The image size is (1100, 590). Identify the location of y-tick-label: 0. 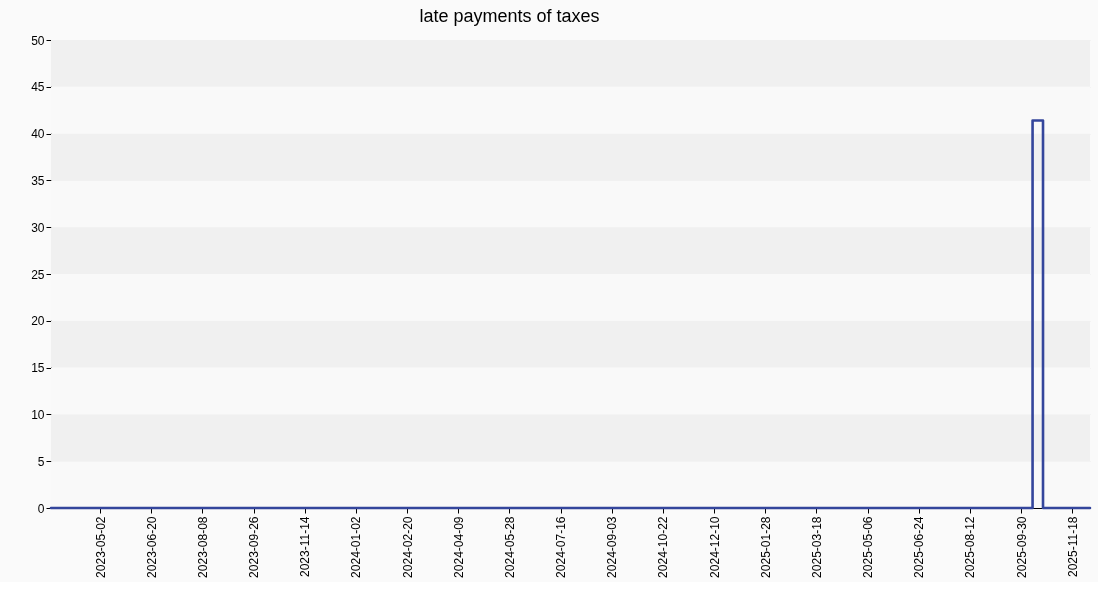
(41, 508).